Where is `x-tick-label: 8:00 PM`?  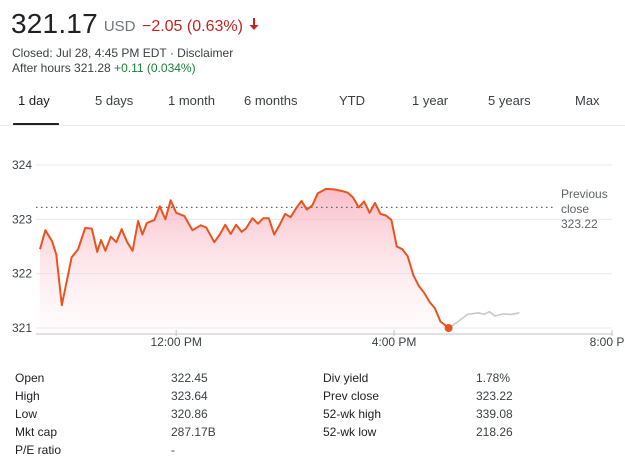
x-tick-label: 8:00 PM is located at coordinates (607, 342).